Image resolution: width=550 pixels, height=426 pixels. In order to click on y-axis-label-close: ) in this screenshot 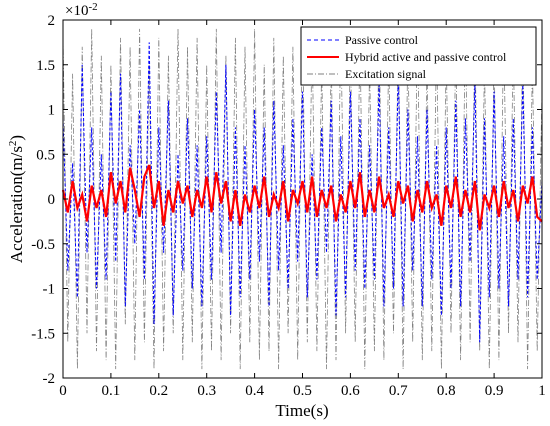, I will do `click(16, 138)`.